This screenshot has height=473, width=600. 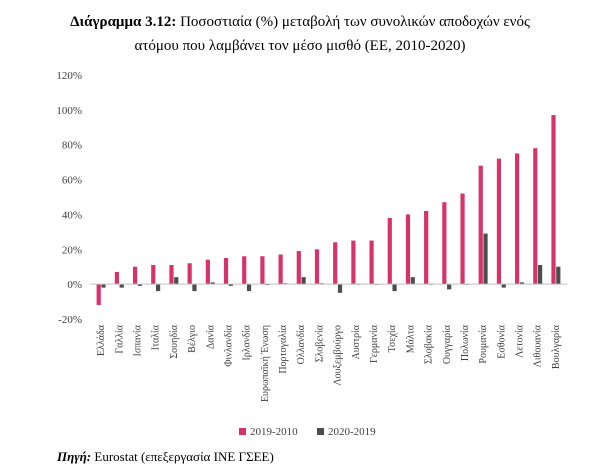 What do you see at coordinates (74, 456) in the screenshot?
I see `source-label: Πηγή:` at bounding box center [74, 456].